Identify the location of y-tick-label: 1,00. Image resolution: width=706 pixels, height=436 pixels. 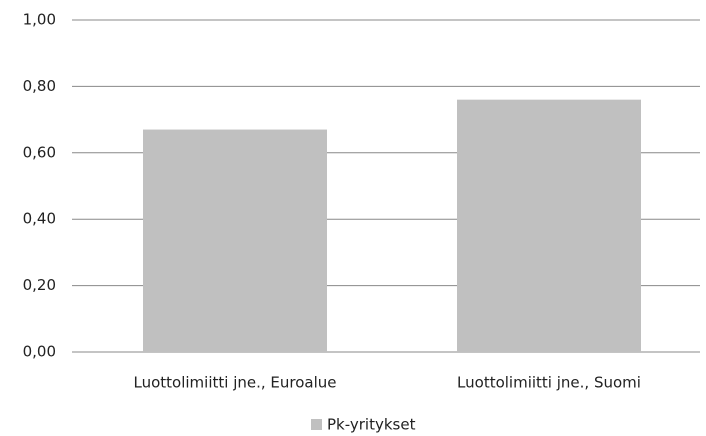
(39, 20).